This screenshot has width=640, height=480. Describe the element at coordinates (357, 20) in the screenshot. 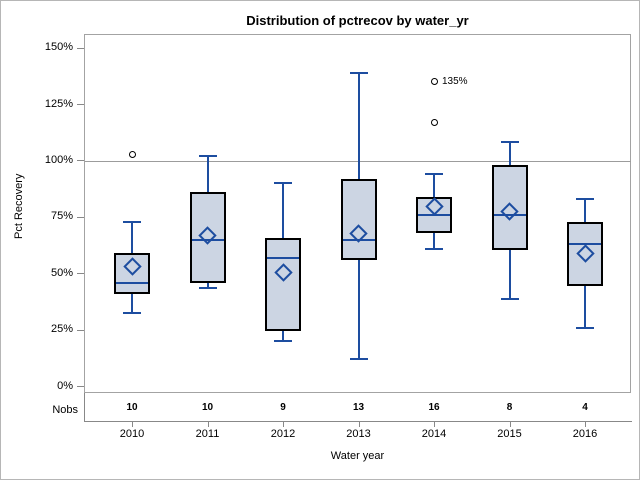

I see `chart-title: Distribution of pctrecov by water_yr` at that location.